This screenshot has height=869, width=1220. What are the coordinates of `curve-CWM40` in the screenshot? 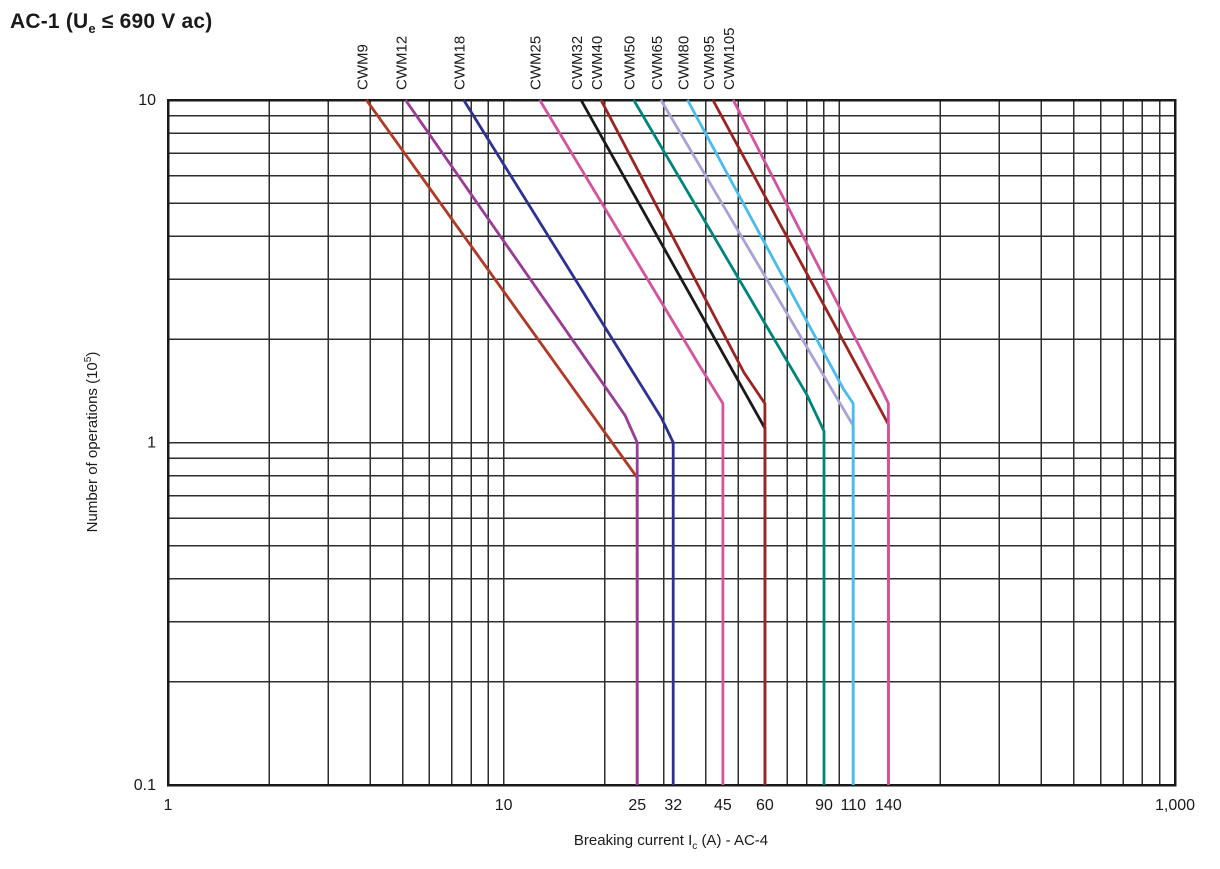 It's located at (683, 442).